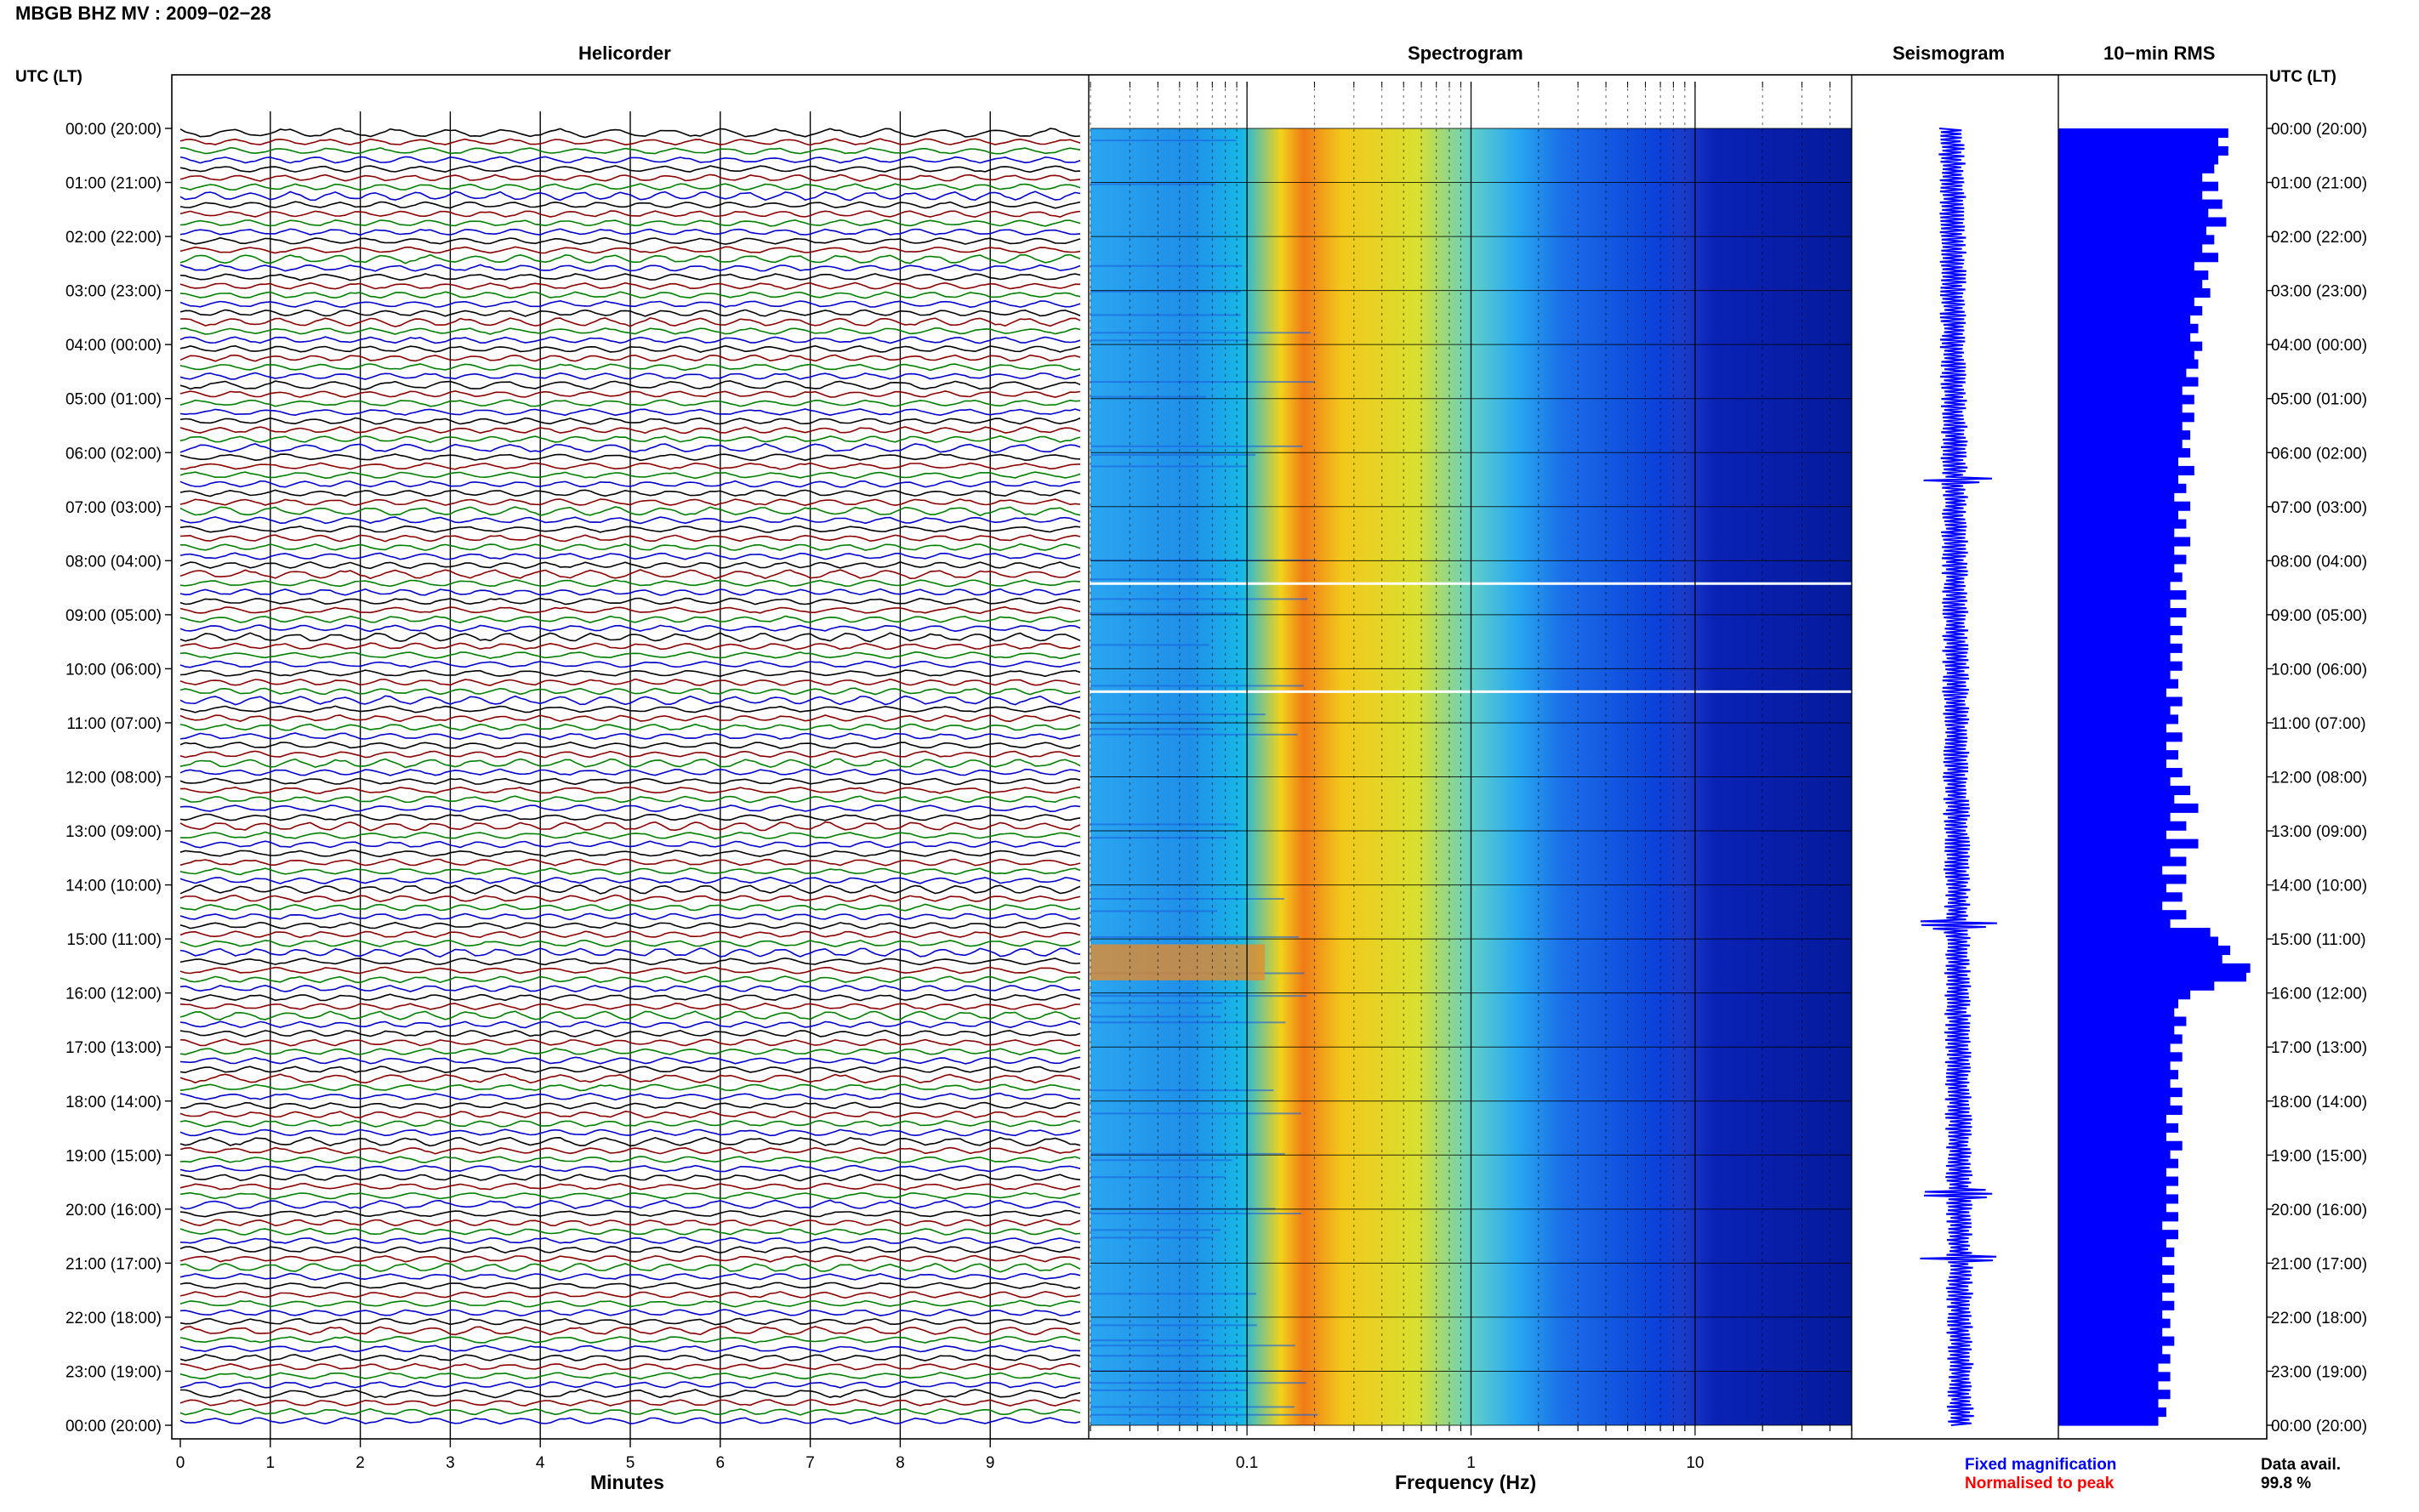  What do you see at coordinates (113, 130) in the screenshot?
I see `hour-label-left: 00:00 (20:00)` at bounding box center [113, 130].